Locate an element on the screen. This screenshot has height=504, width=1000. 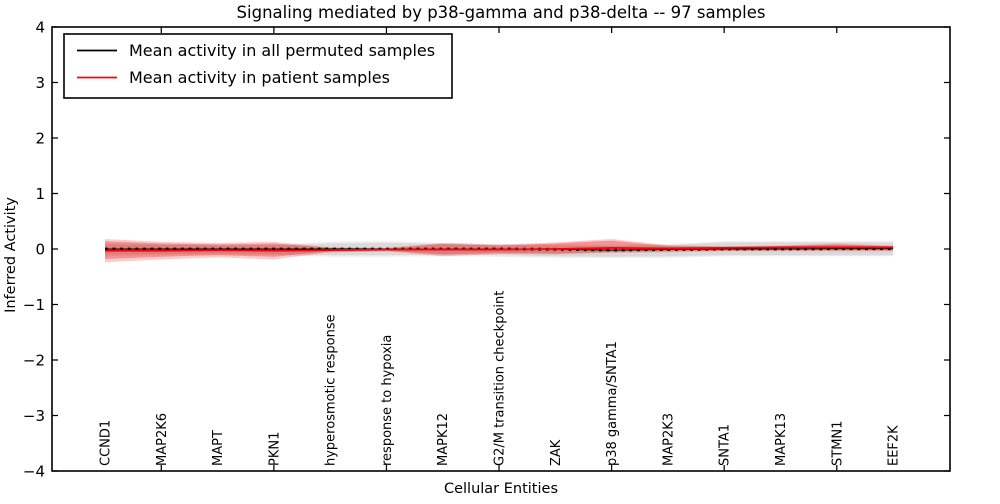
y-tick-label: −3 is located at coordinates (34, 416).